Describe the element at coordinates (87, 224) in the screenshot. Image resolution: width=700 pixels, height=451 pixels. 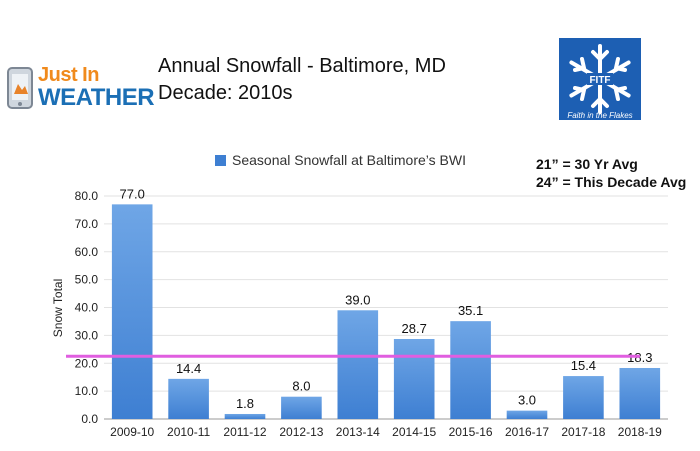
I see `y-tick-label: 70.0` at that location.